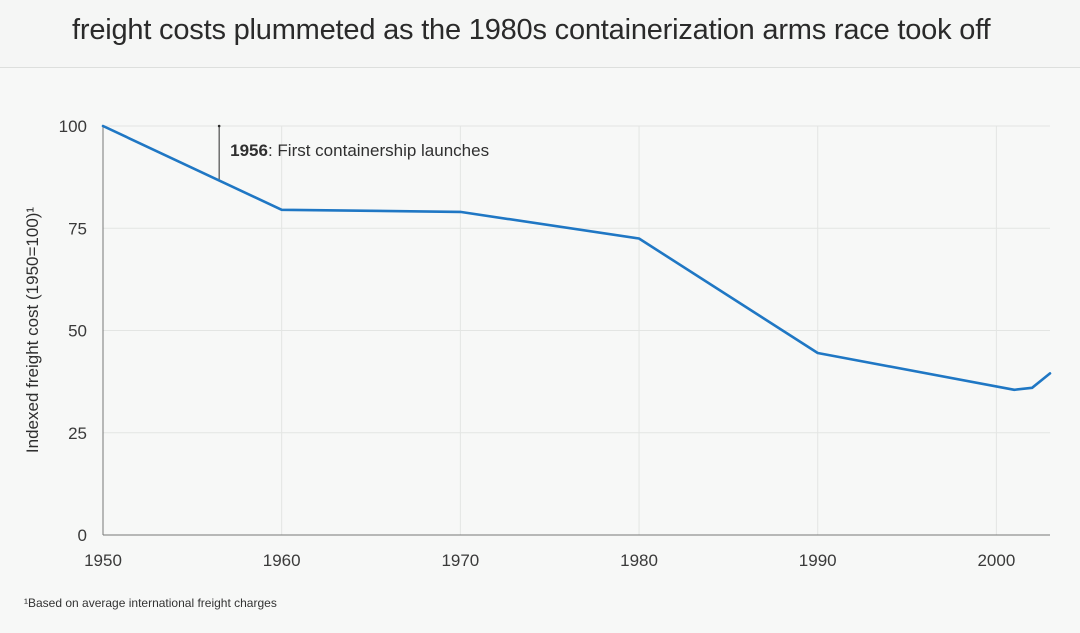 The height and width of the screenshot is (633, 1080). What do you see at coordinates (77, 331) in the screenshot?
I see `y-tick-label-50: 50` at bounding box center [77, 331].